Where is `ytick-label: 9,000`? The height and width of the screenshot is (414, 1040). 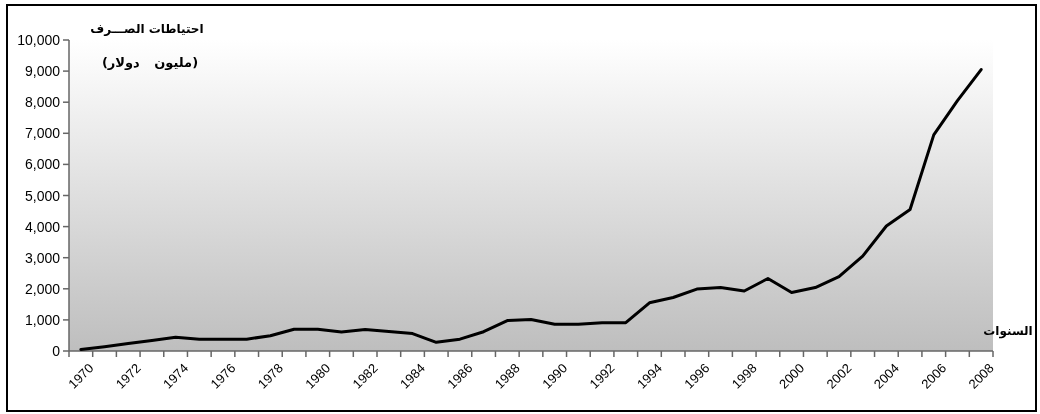
ytick-label: 9,000 is located at coordinates (42, 71).